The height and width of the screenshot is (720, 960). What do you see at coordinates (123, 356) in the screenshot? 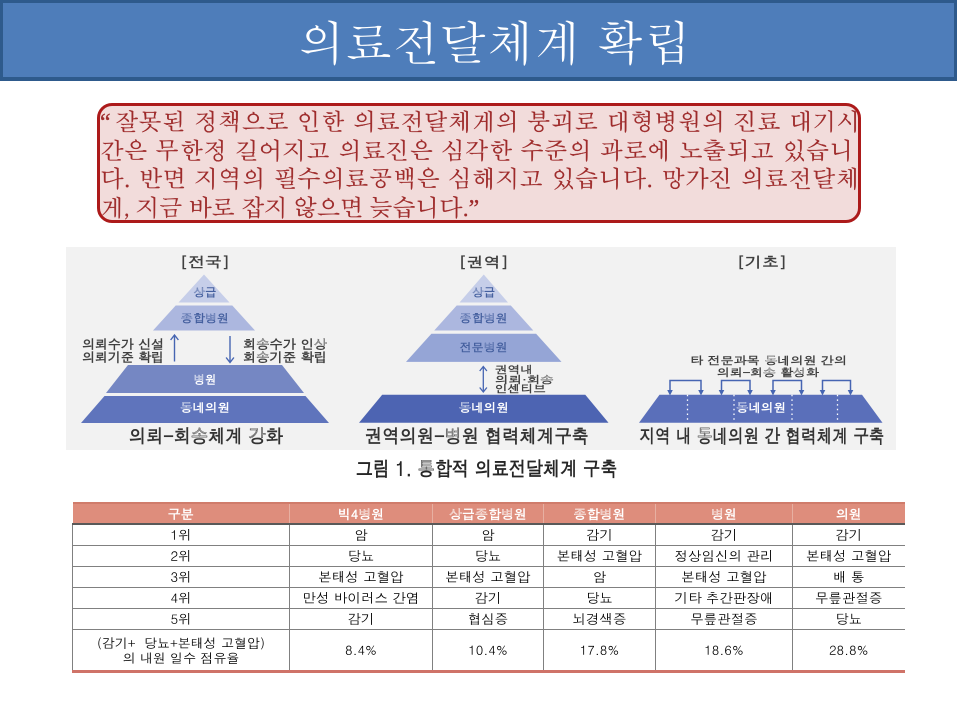
I see `svg-text: 의뢰기준 확립` at bounding box center [123, 356].